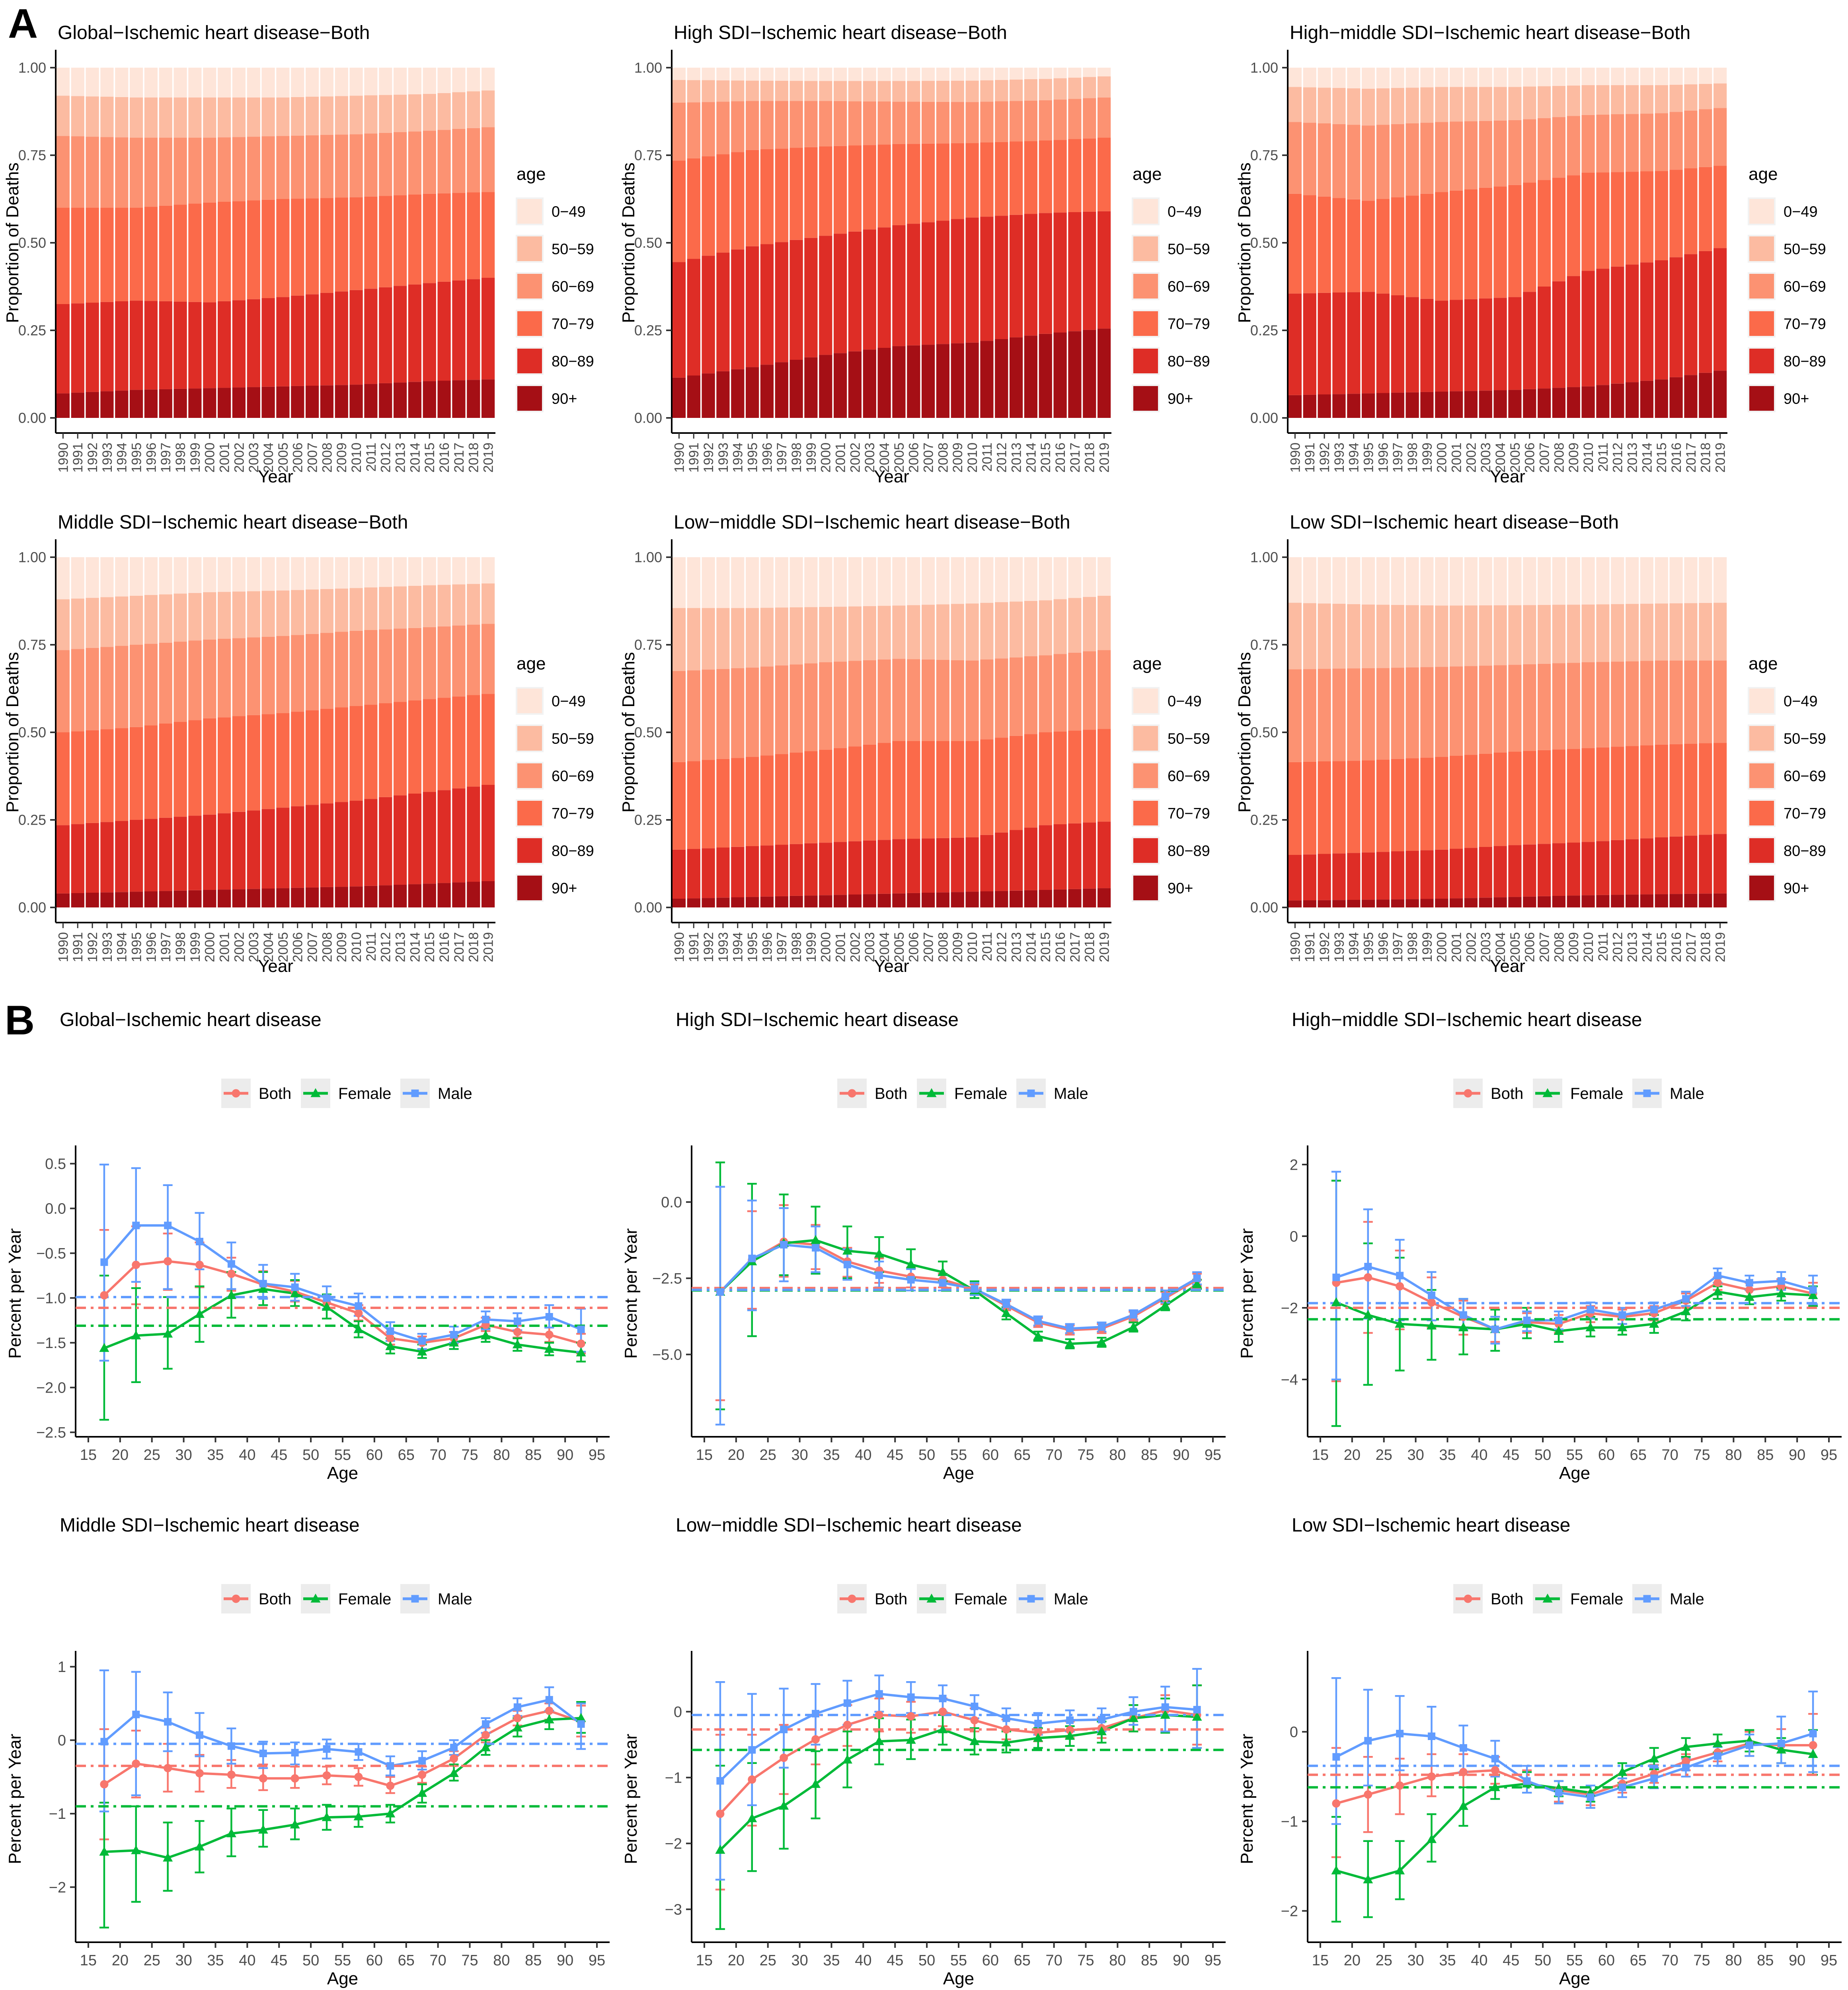 The image size is (1848, 1990). I want to click on x-tick-label: 50, so click(927, 1455).